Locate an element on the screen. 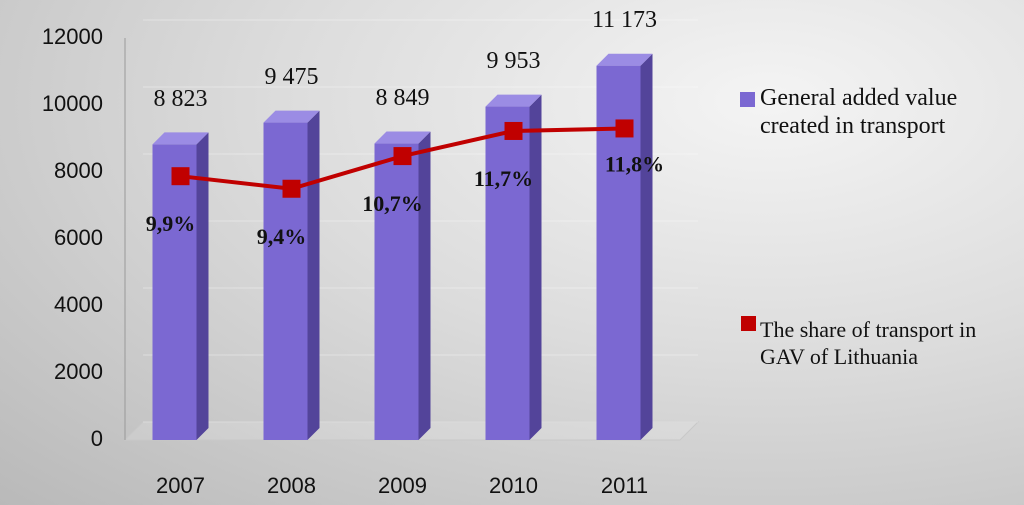  x-tick-label: 2011 is located at coordinates (624, 485).